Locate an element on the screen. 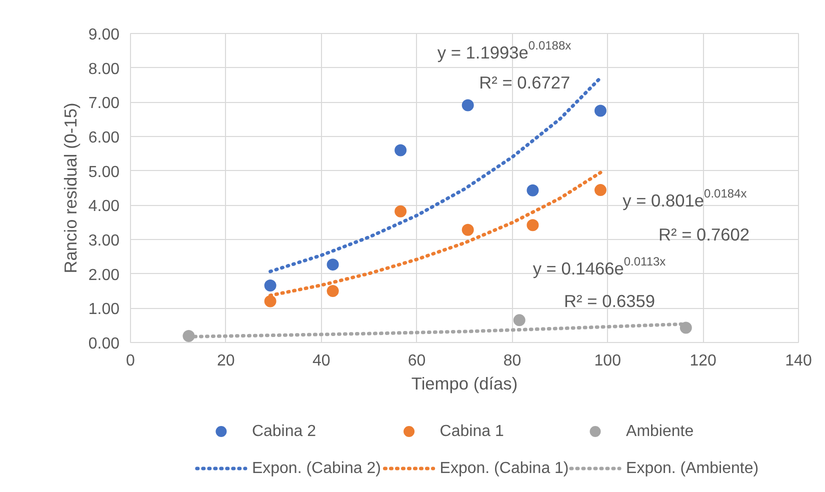 This screenshot has height=492, width=825. x-tick-label: 20 is located at coordinates (226, 361).